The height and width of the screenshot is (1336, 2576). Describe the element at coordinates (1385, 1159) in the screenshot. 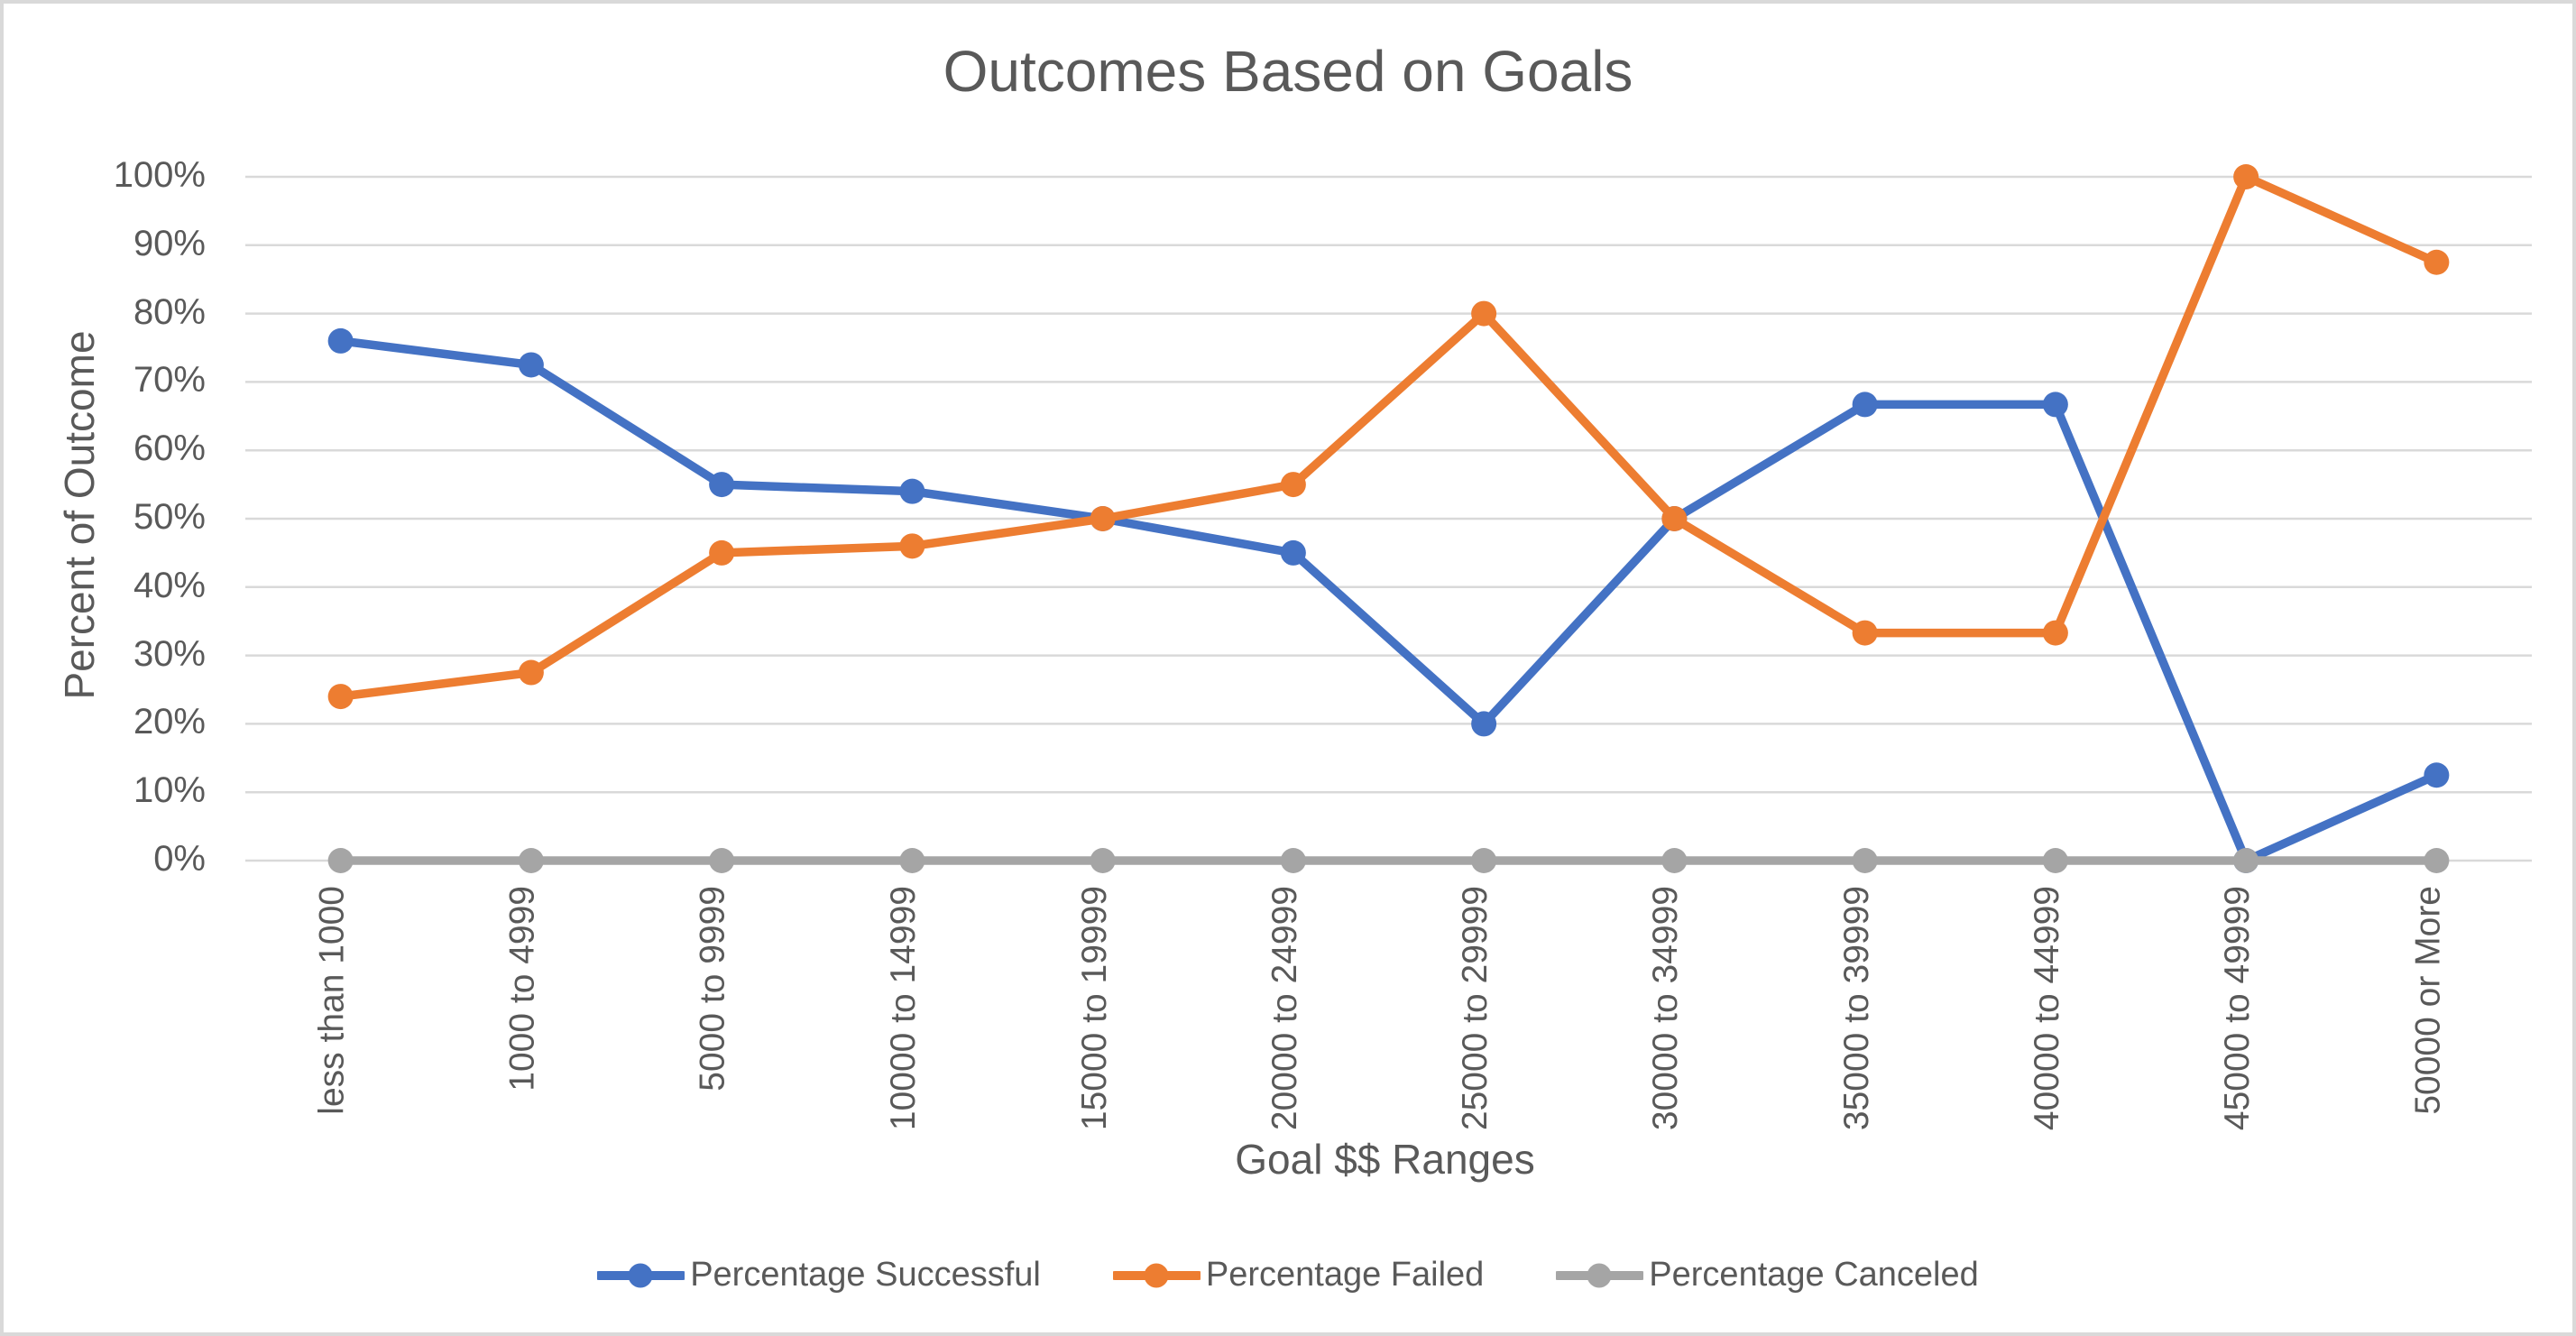

I see `x-axis-title: Goal $$ Ranges` at that location.